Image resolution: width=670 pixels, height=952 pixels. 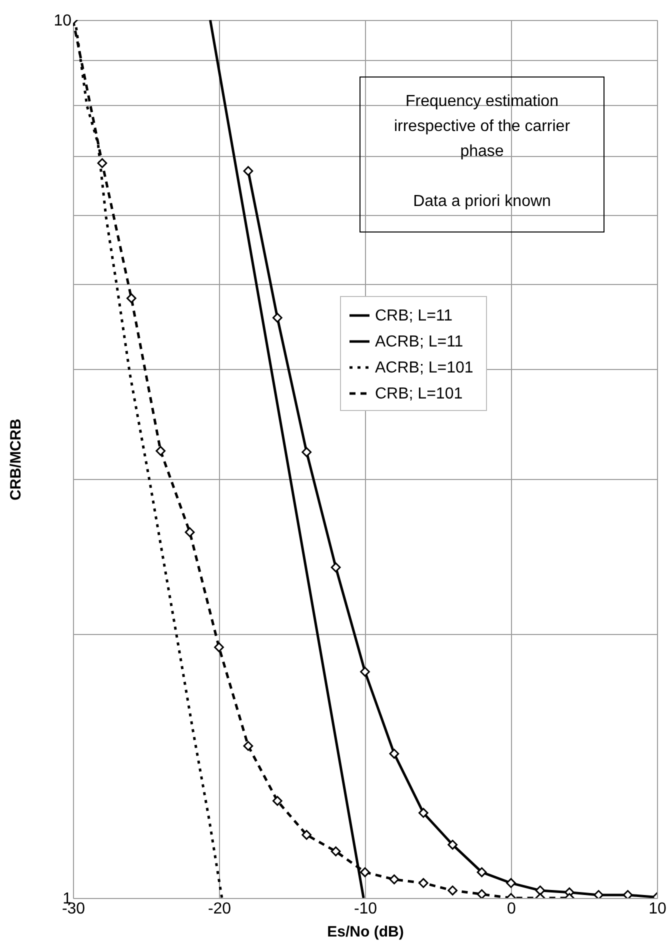 What do you see at coordinates (419, 342) in the screenshot?
I see `legend-label: ACRB; L=11` at bounding box center [419, 342].